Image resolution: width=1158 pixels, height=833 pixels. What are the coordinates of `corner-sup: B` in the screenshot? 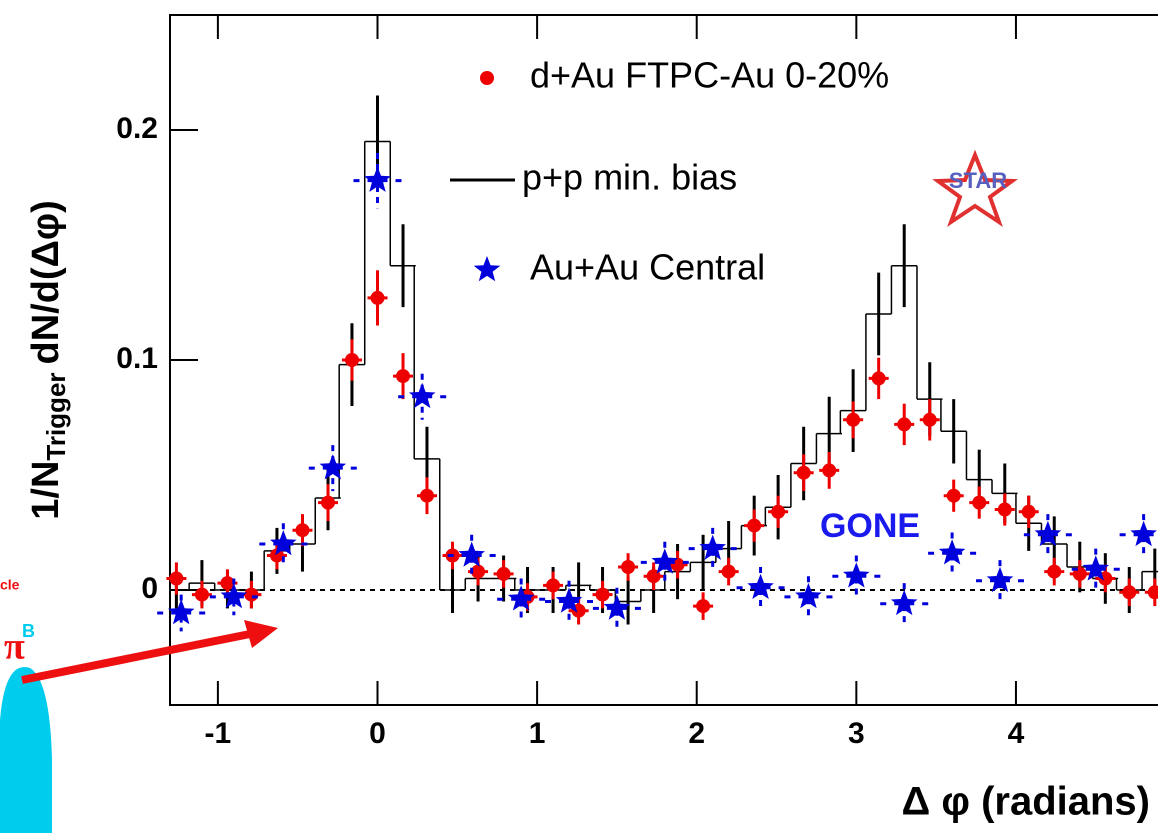 It's located at (28, 631).